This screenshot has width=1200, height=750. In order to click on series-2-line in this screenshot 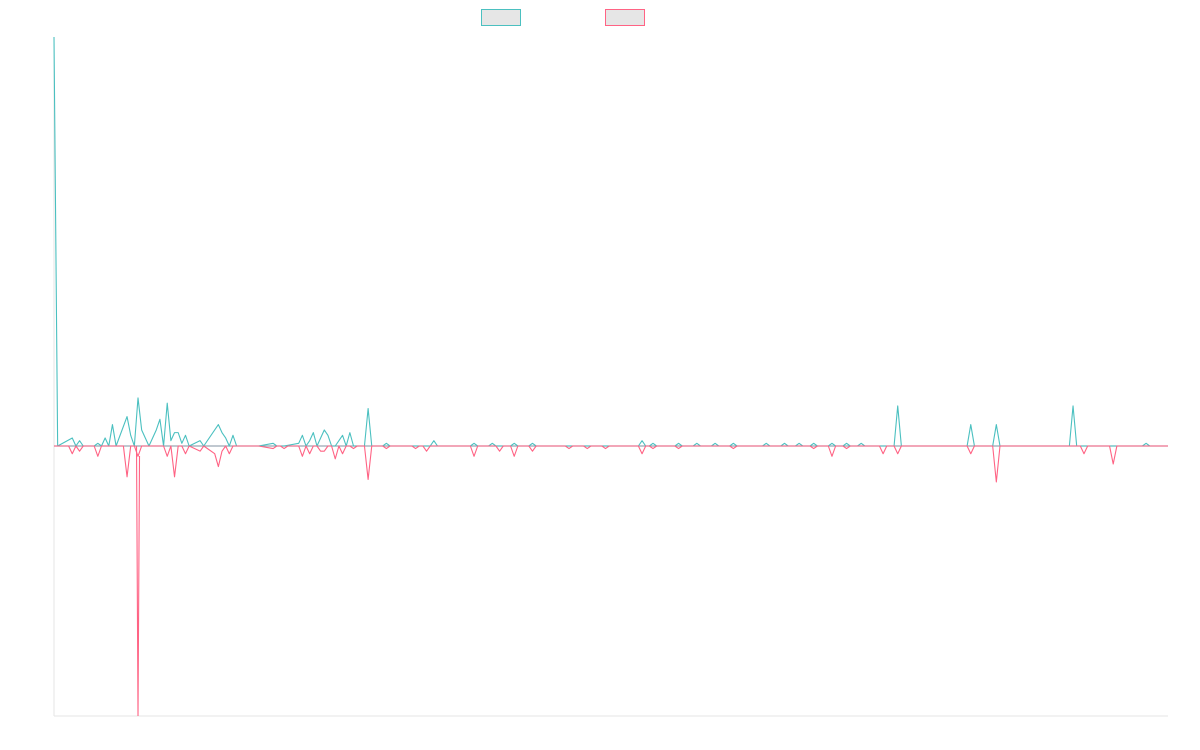, I will do `click(611, 464)`.